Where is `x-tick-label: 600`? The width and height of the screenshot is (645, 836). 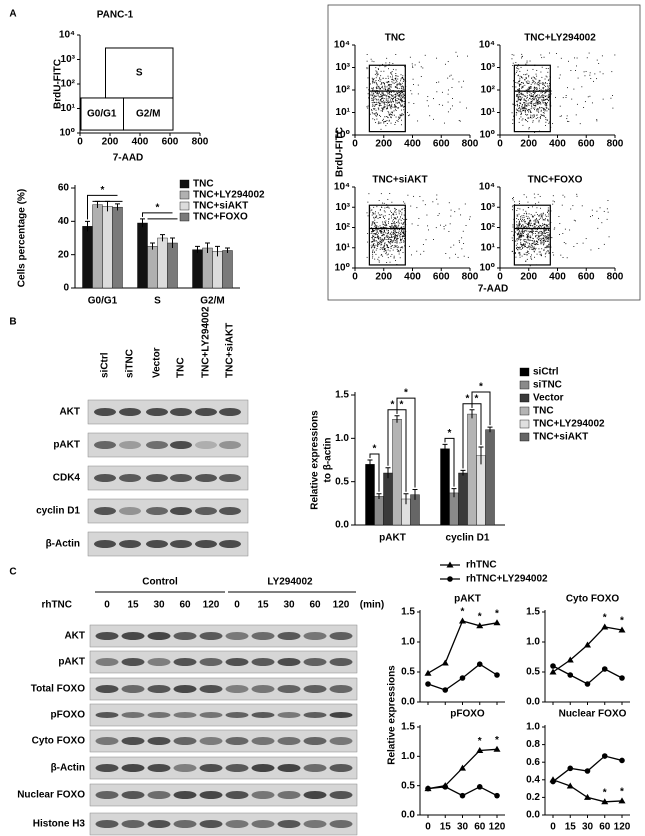 x-tick-label: 600 is located at coordinates (170, 142).